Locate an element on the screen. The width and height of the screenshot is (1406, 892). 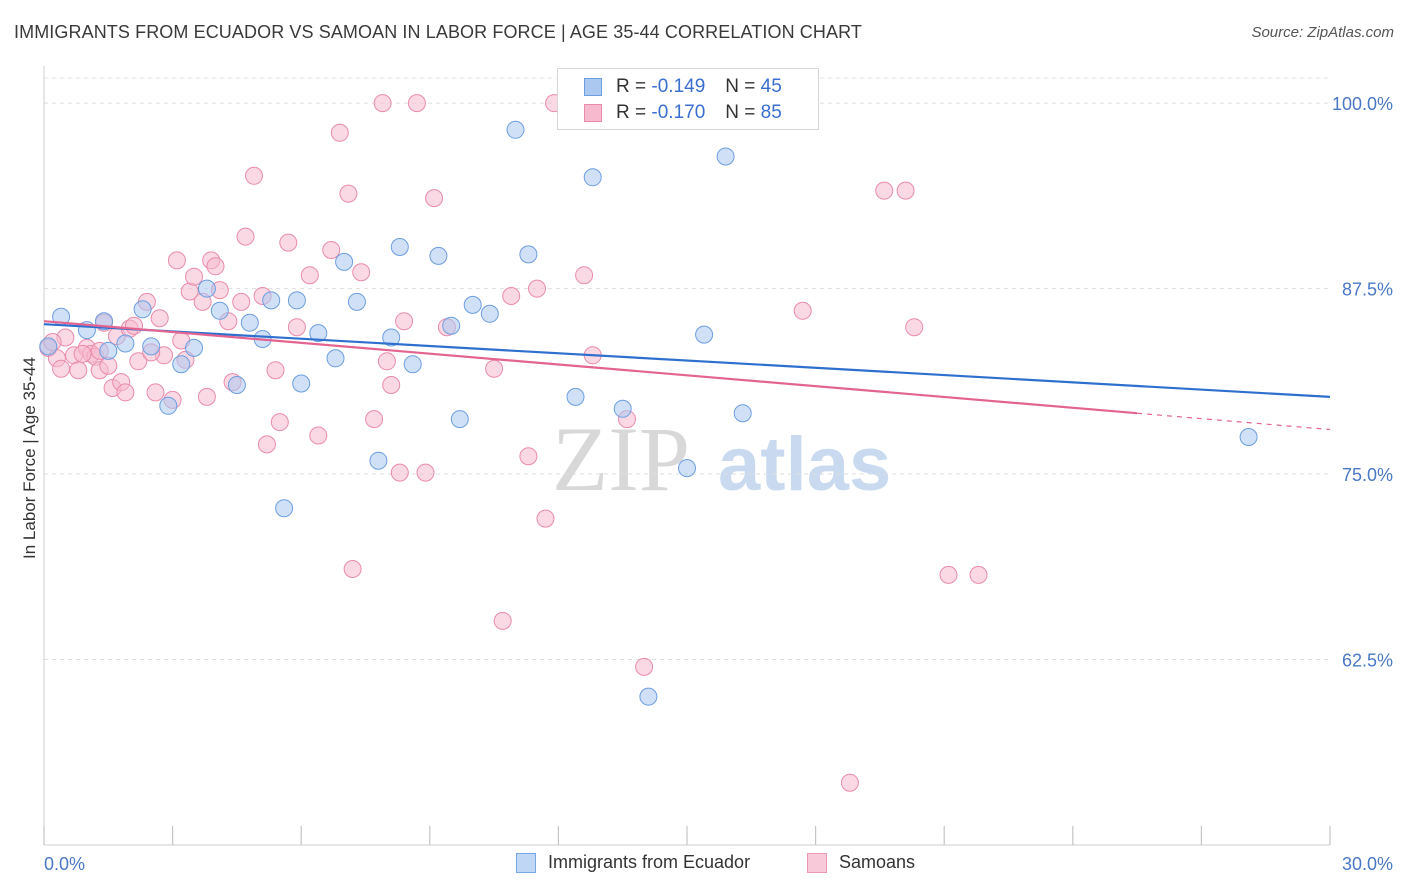
watermark-atlas: atlas is located at coordinates (804, 464).